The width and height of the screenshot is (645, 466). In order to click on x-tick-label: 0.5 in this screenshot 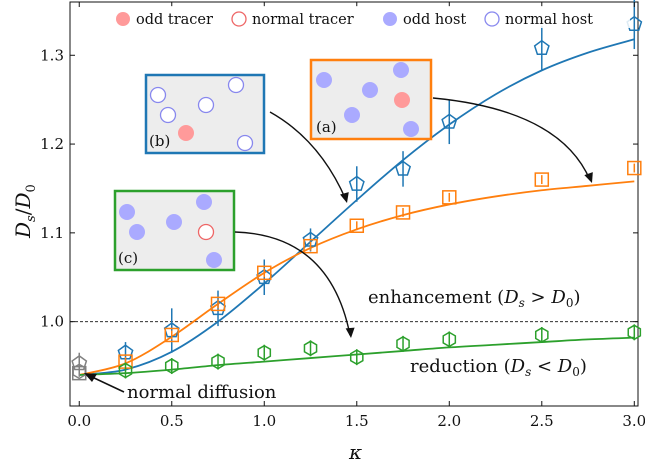, I will do `click(172, 421)`.